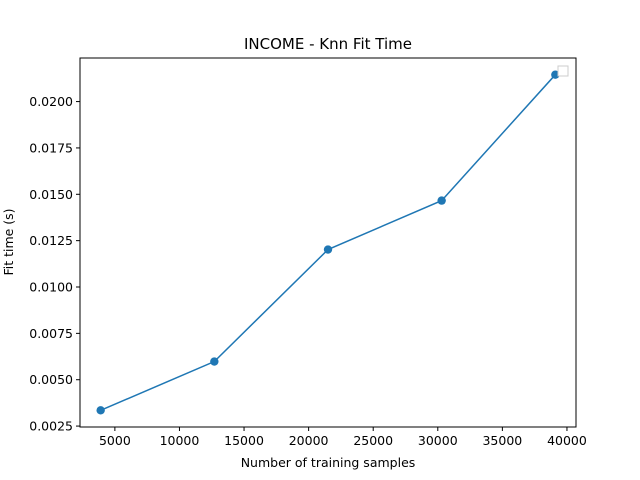 The height and width of the screenshot is (480, 640). Describe the element at coordinates (309, 440) in the screenshot. I see `x-tick-label: 20000` at that location.